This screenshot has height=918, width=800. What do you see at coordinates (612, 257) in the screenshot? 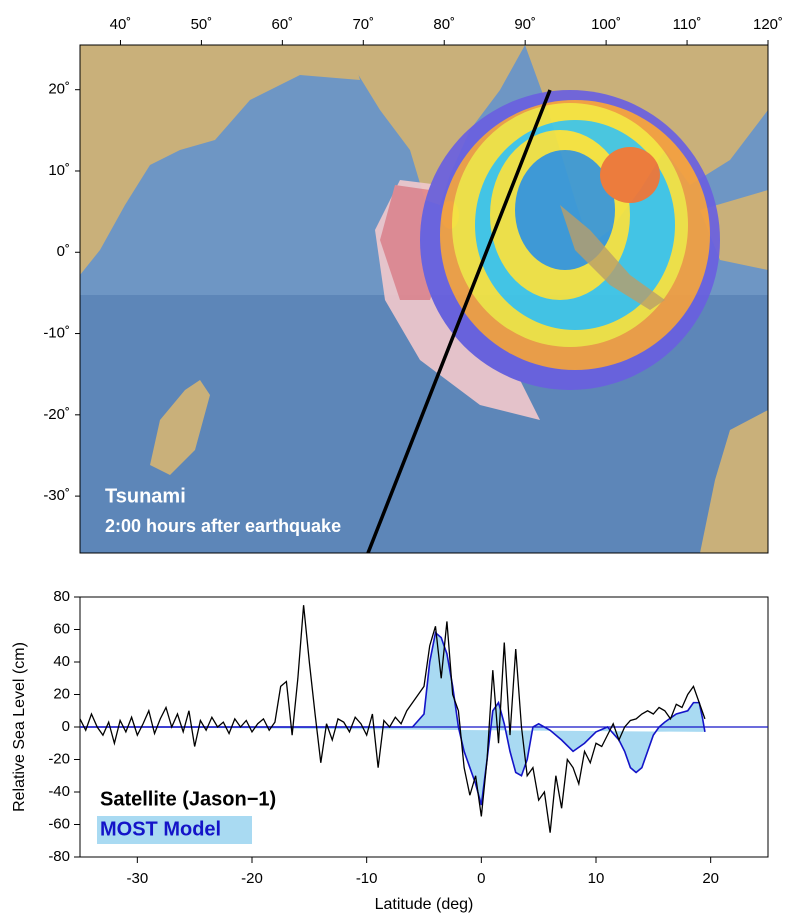
I see `land-sumatra-top` at bounding box center [612, 257].